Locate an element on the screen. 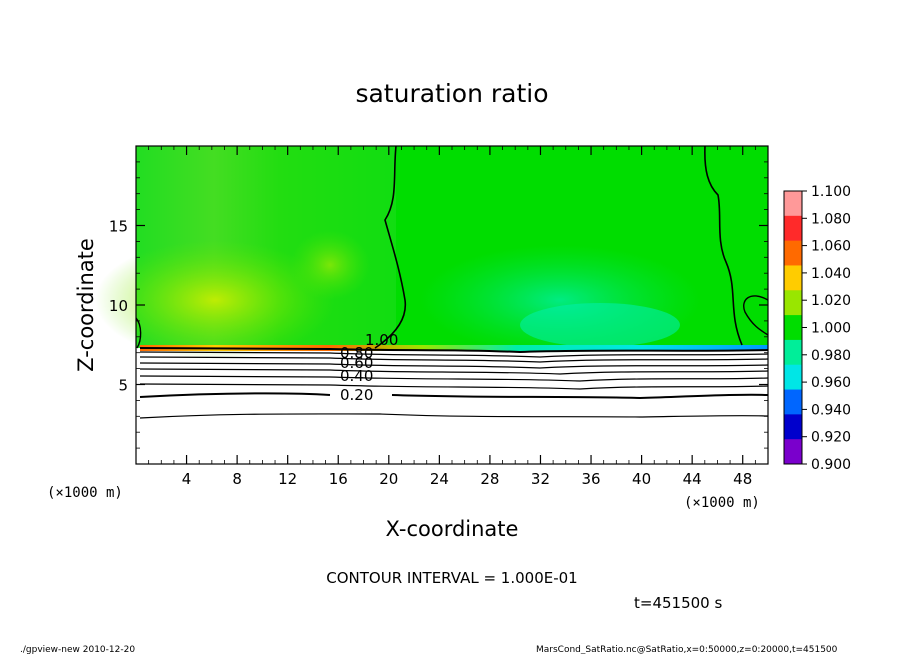  contour-line-1-00-leftedge is located at coordinates (138, 333).